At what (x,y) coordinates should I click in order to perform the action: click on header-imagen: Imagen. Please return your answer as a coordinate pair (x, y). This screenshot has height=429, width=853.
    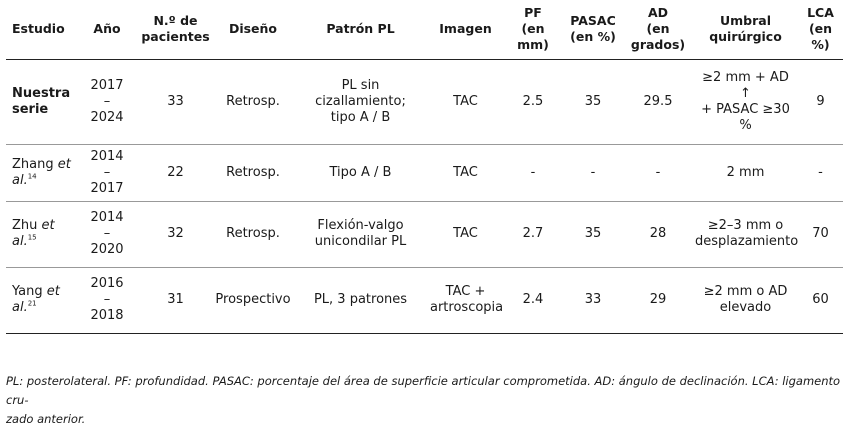
    Looking at the image, I should click on (465, 30).